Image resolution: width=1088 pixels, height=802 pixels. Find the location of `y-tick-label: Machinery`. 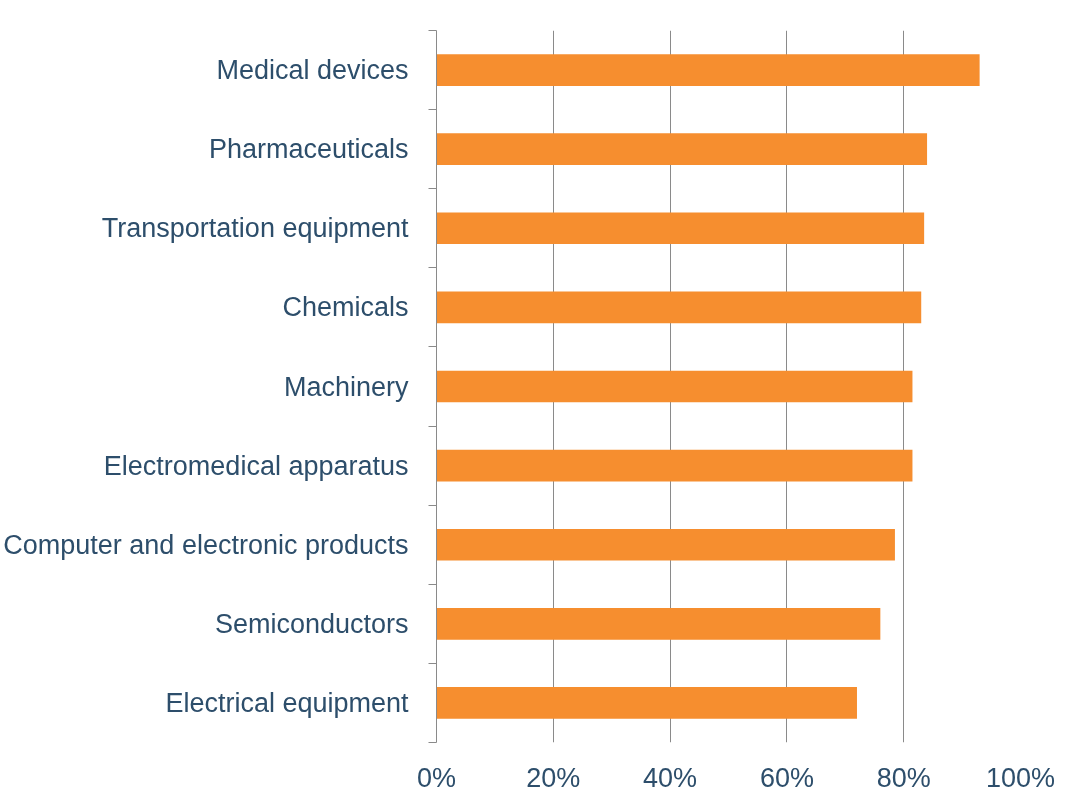

y-tick-label: Machinery is located at coordinates (346, 386).